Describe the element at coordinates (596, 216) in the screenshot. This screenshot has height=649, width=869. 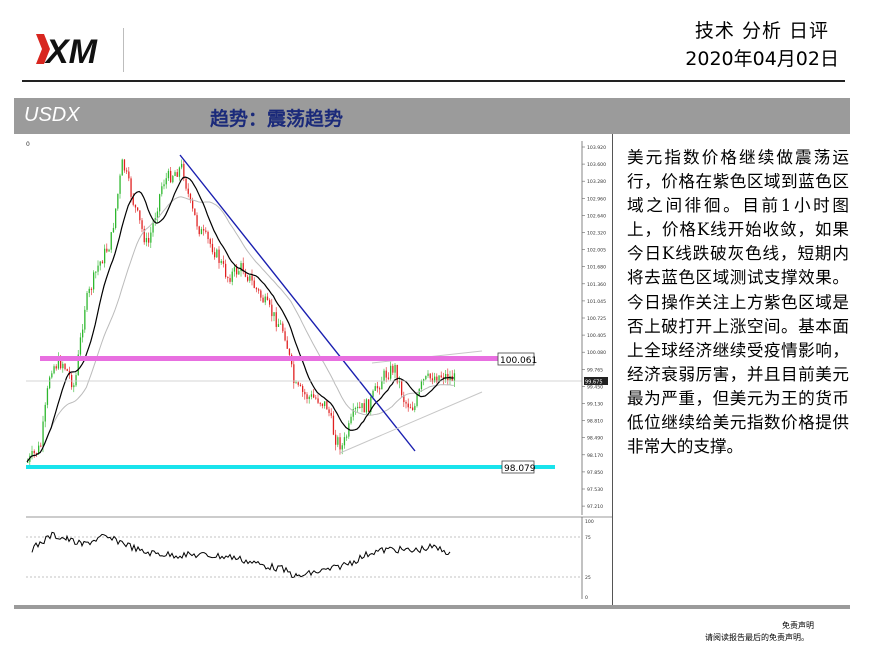
I see `price-tick-label: 102.640` at that location.